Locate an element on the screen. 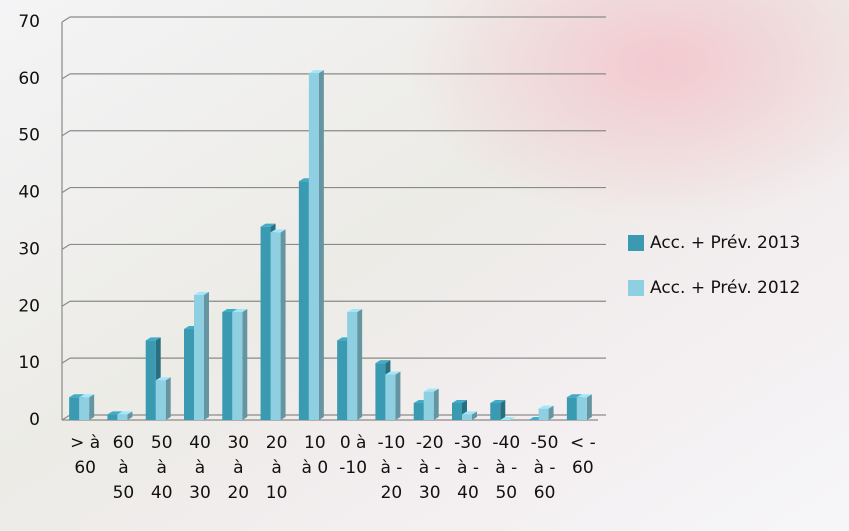 The width and height of the screenshot is (849, 531). x-tick-label: 30 à 20 is located at coordinates (238, 468).